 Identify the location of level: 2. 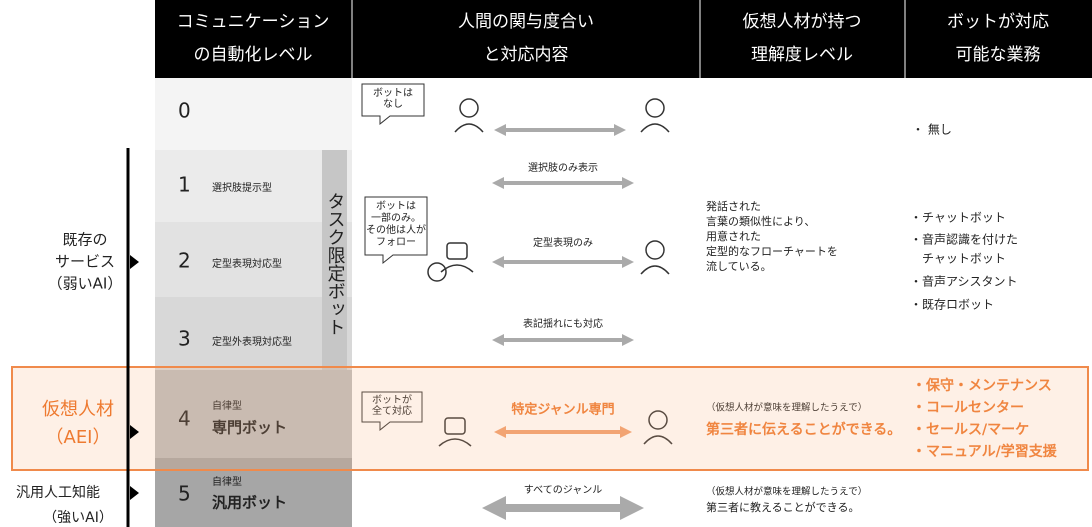
(184, 261).